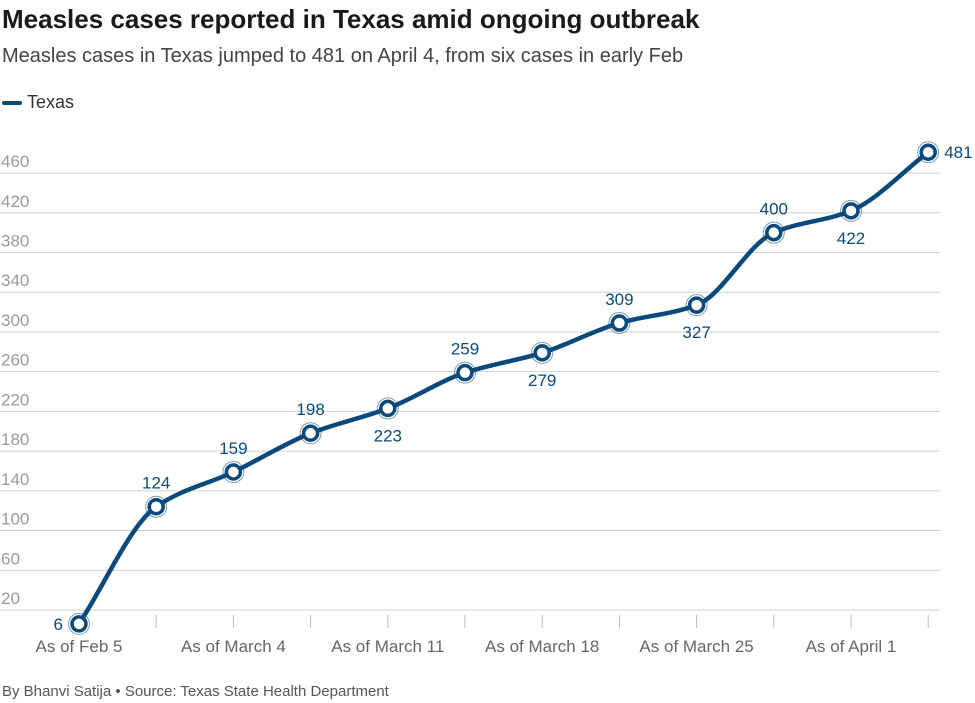  I want to click on y-tick-180: 180, so click(15, 439).